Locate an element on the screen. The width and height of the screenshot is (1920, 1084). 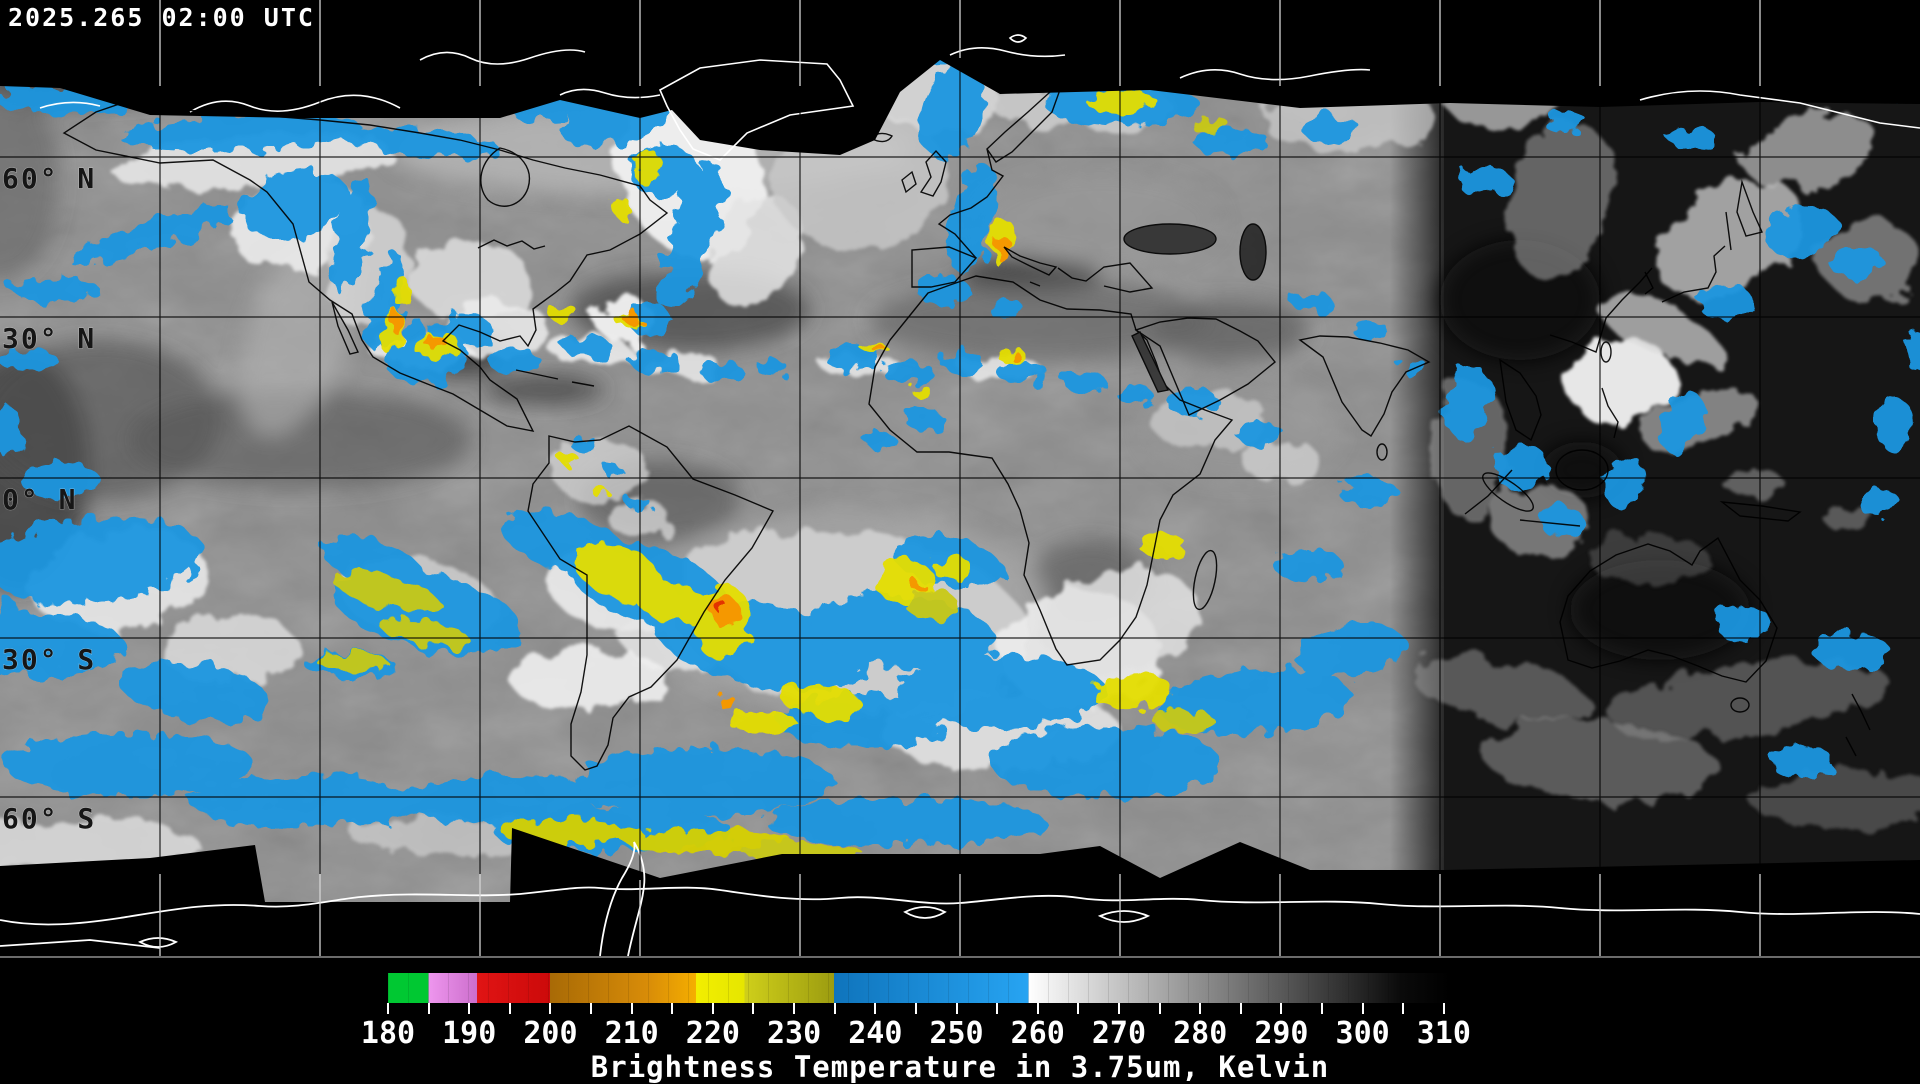
colorbar-ticks is located at coordinates (916, 1008).